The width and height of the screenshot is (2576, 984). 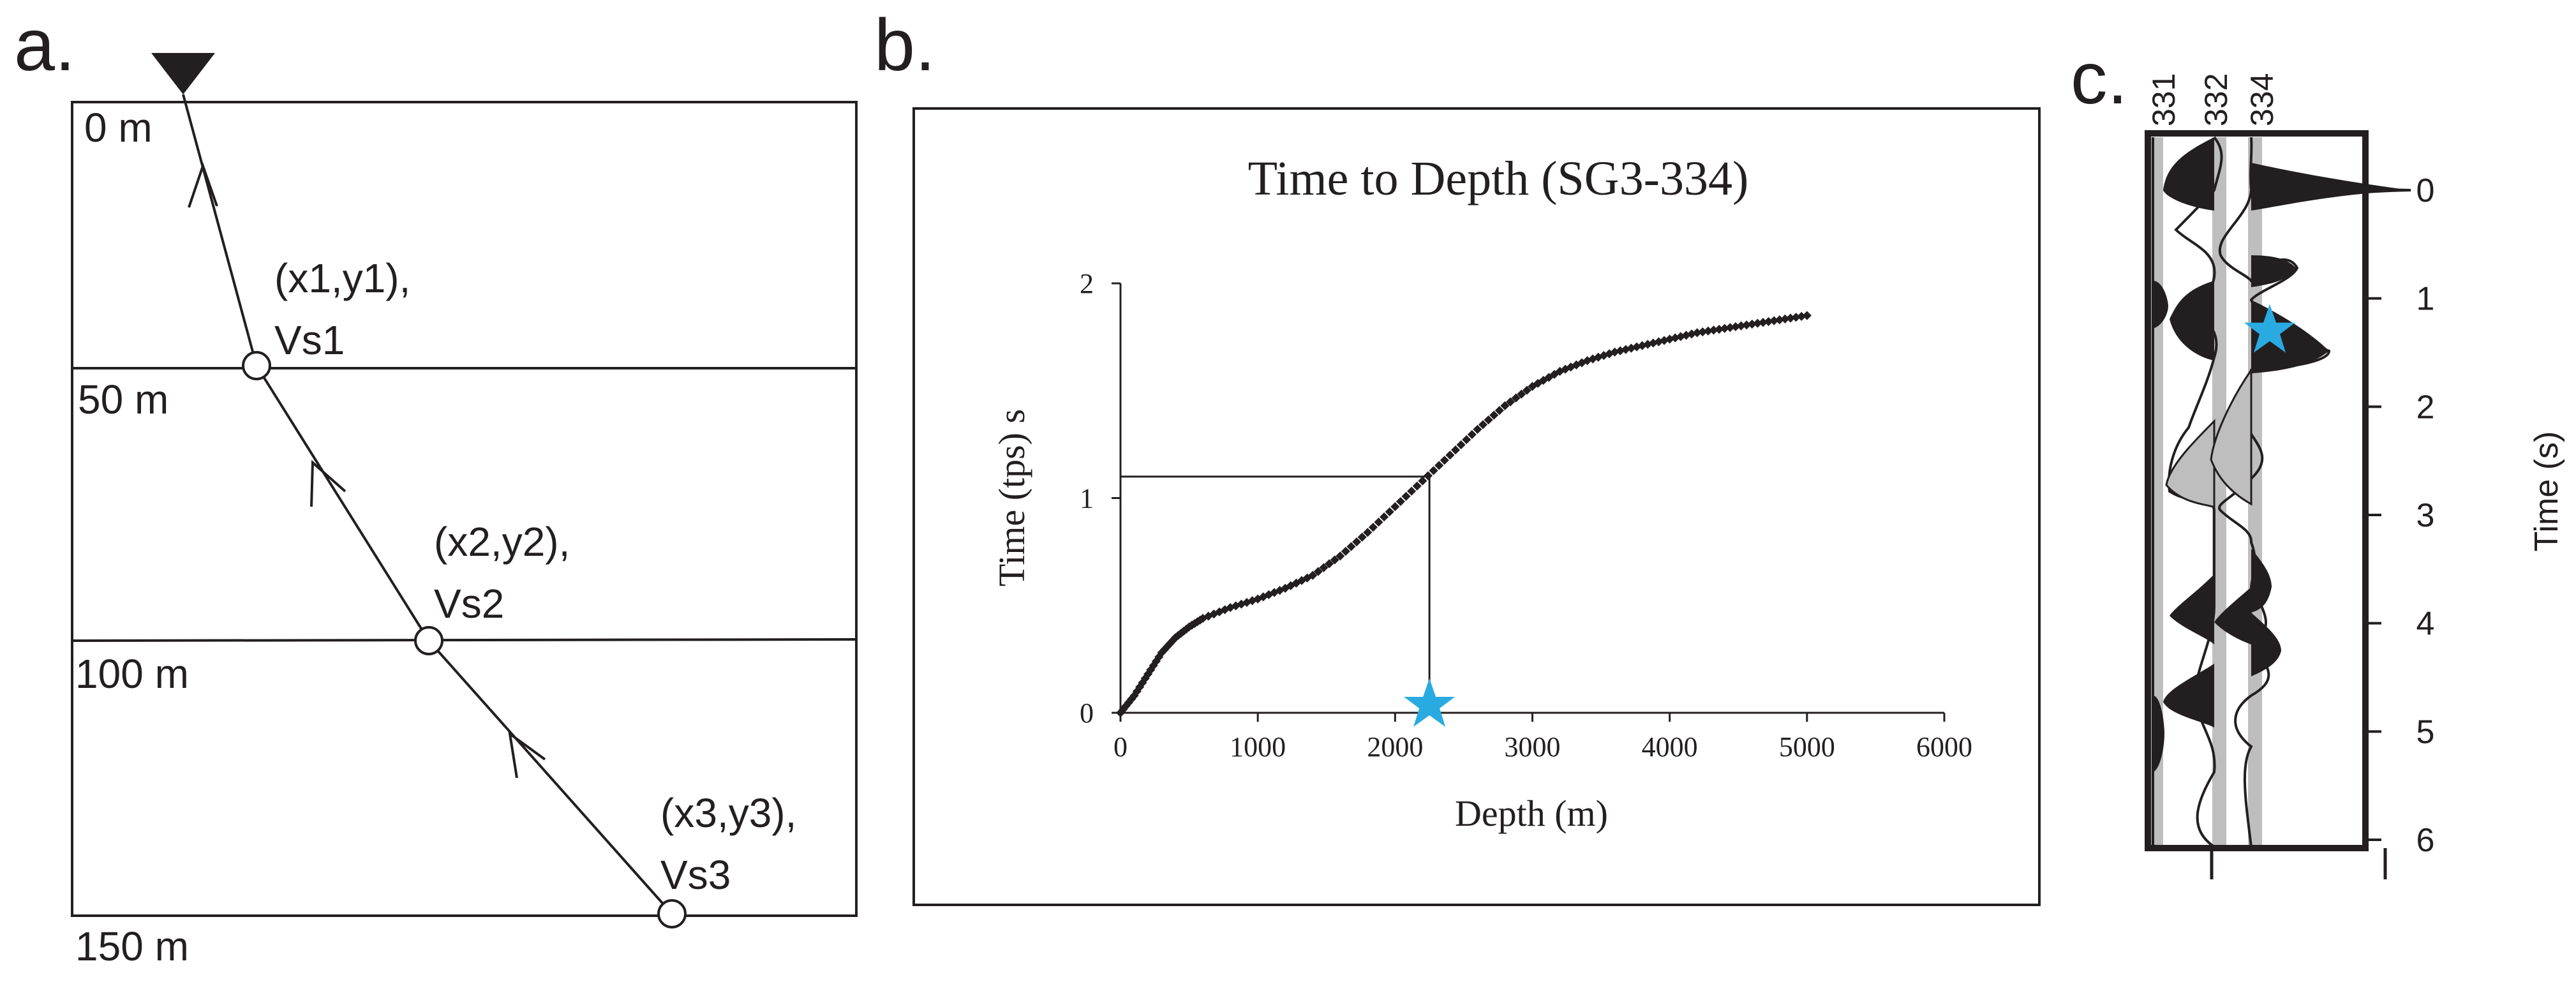 I want to click on data-point, so click(x=1807, y=315).